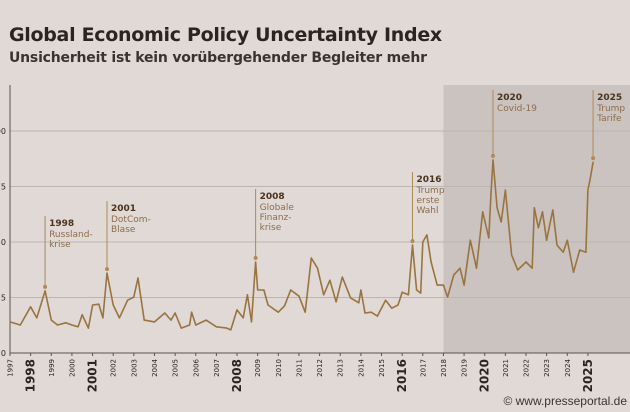 This screenshot has width=630, height=412. What do you see at coordinates (31, 375) in the screenshot?
I see `x-tick-label: 1998` at bounding box center [31, 375].